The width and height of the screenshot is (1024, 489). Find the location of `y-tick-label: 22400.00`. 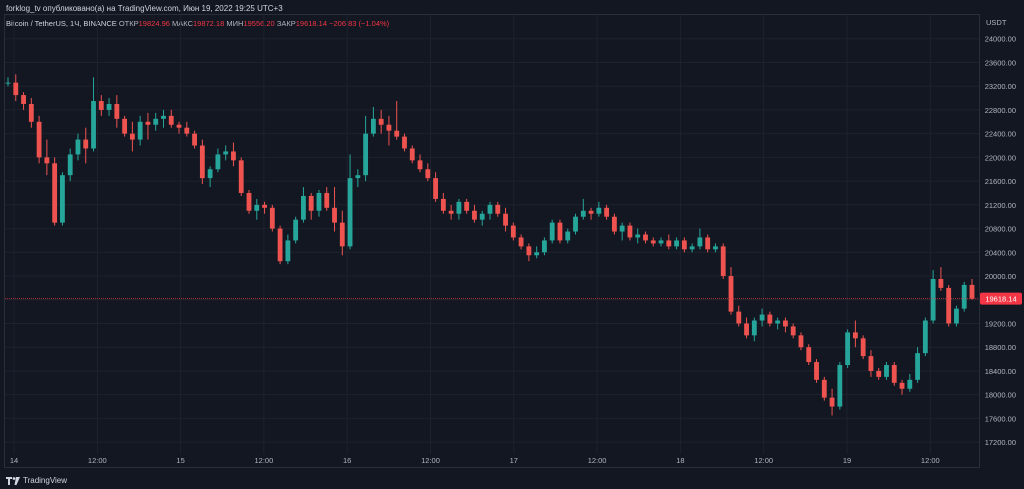

y-tick-label: 22400.00 is located at coordinates (1000, 134).